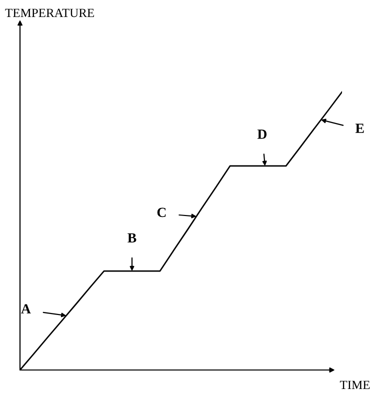  Describe the element at coordinates (262, 134) in the screenshot. I see `annotation: D` at that location.